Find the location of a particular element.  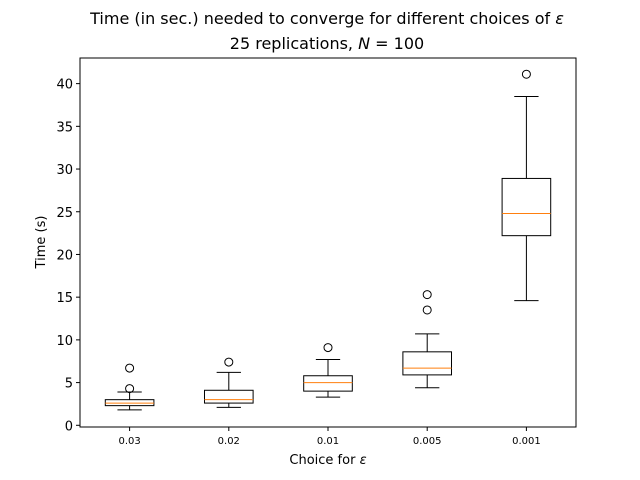

x-tick-label: 0.005 is located at coordinates (427, 441).